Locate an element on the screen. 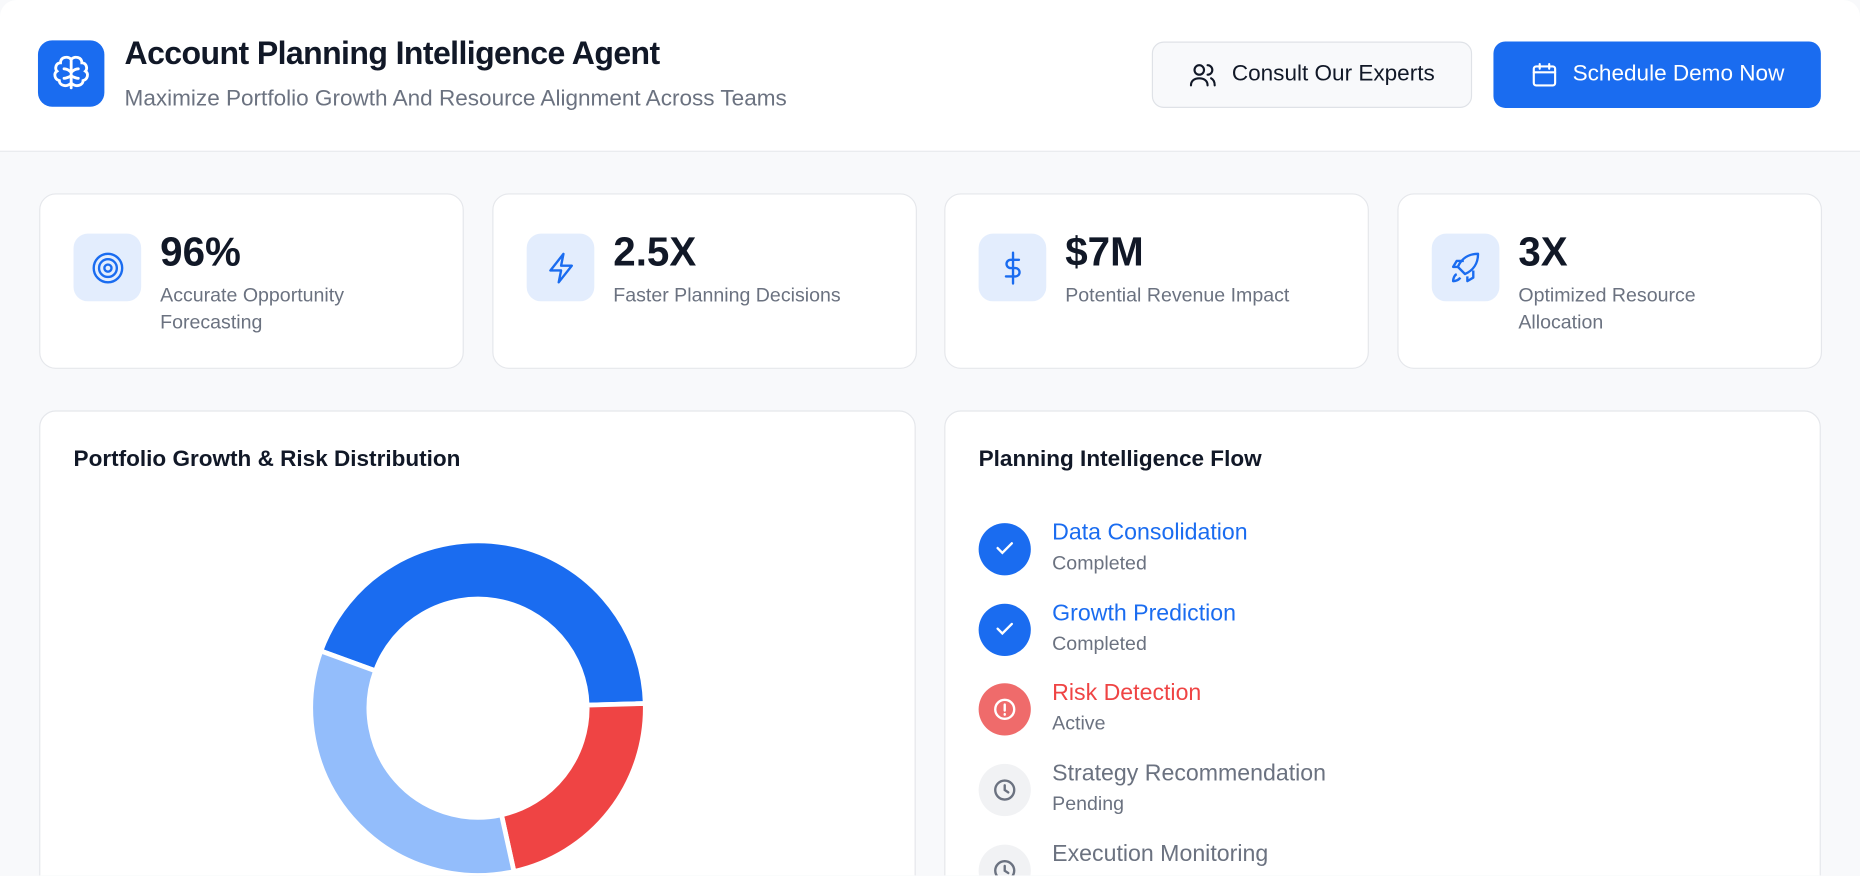 This screenshot has height=876, width=1860. stat-card: $7M Potential Revenue Impact is located at coordinates (1156, 281).